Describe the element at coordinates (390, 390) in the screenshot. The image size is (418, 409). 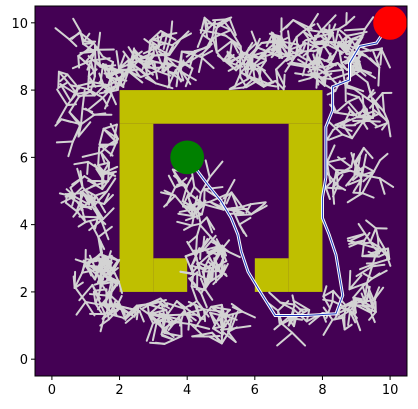
I see `x-tick-label: 10` at that location.